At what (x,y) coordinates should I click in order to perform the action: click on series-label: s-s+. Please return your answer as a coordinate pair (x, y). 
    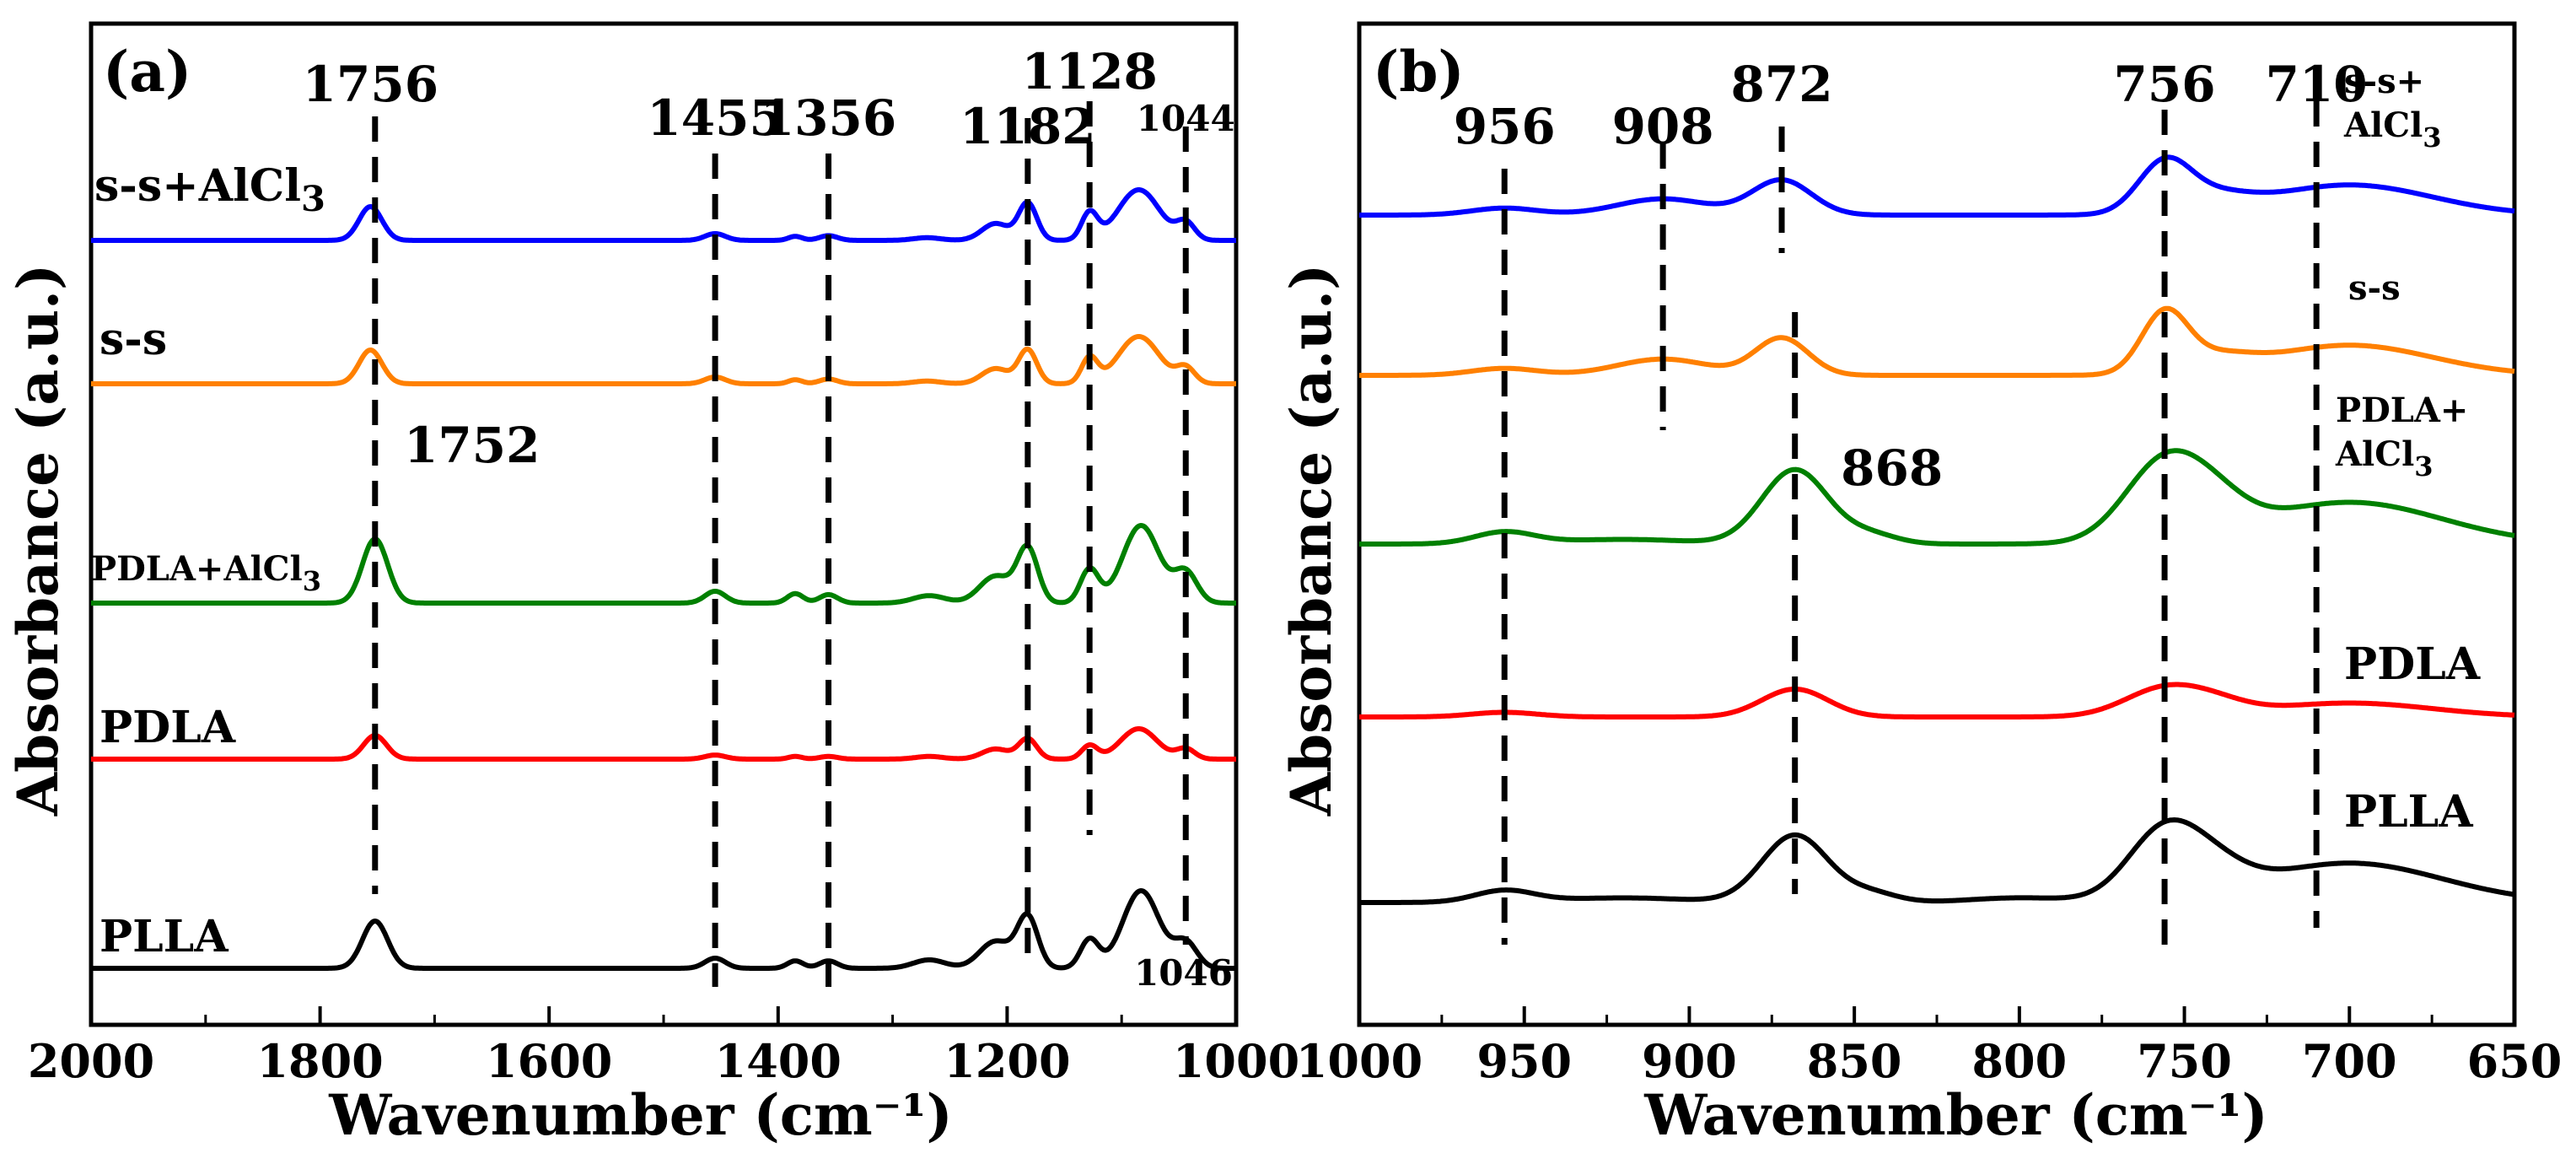
    Looking at the image, I should click on (2384, 81).